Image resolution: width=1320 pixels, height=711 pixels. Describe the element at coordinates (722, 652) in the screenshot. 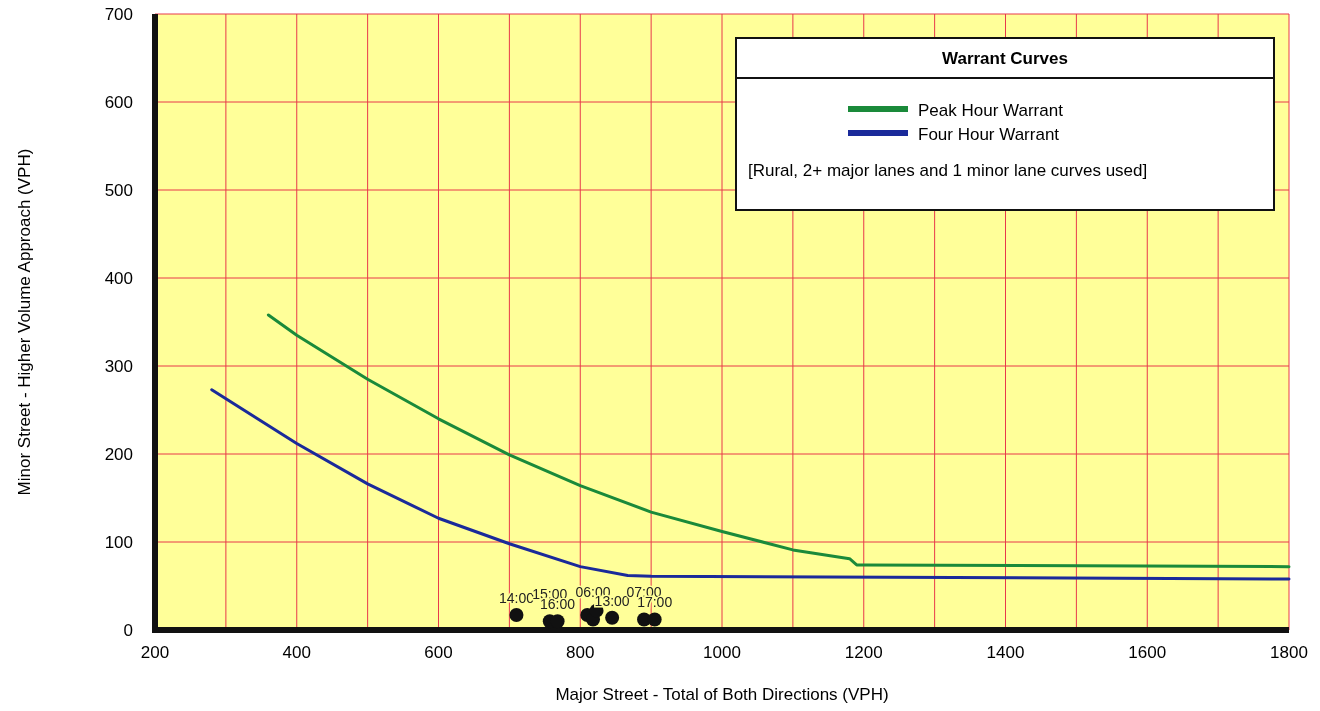

I see `x-tick-label: 1000` at that location.